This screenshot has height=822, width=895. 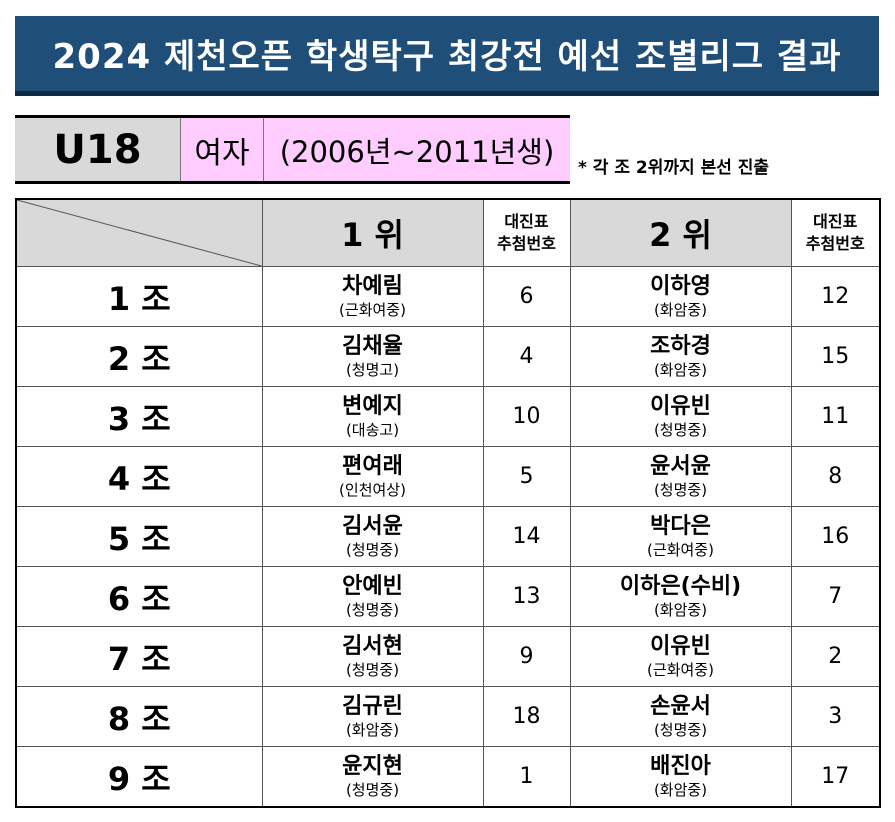 I want to click on second-place-cell: 이유빈 (청명중), so click(x=680, y=416).